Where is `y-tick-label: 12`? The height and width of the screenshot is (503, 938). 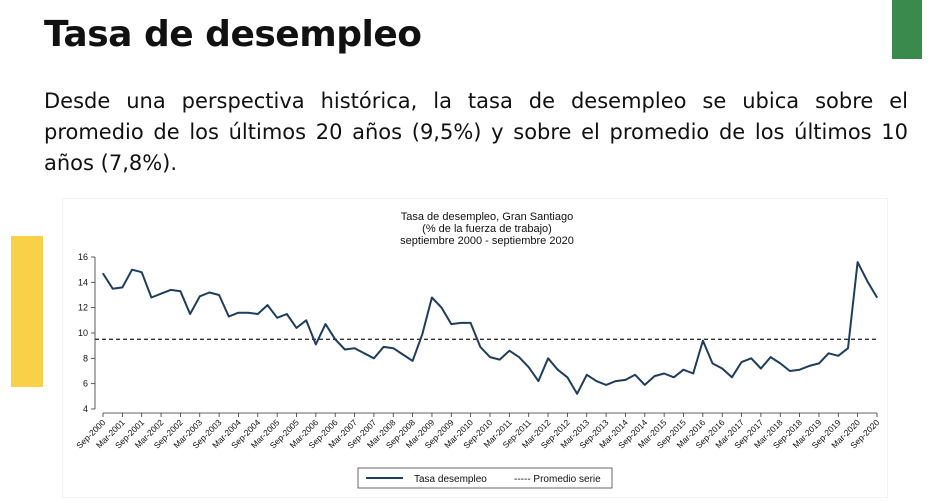 y-tick-label: 12 is located at coordinates (83, 308).